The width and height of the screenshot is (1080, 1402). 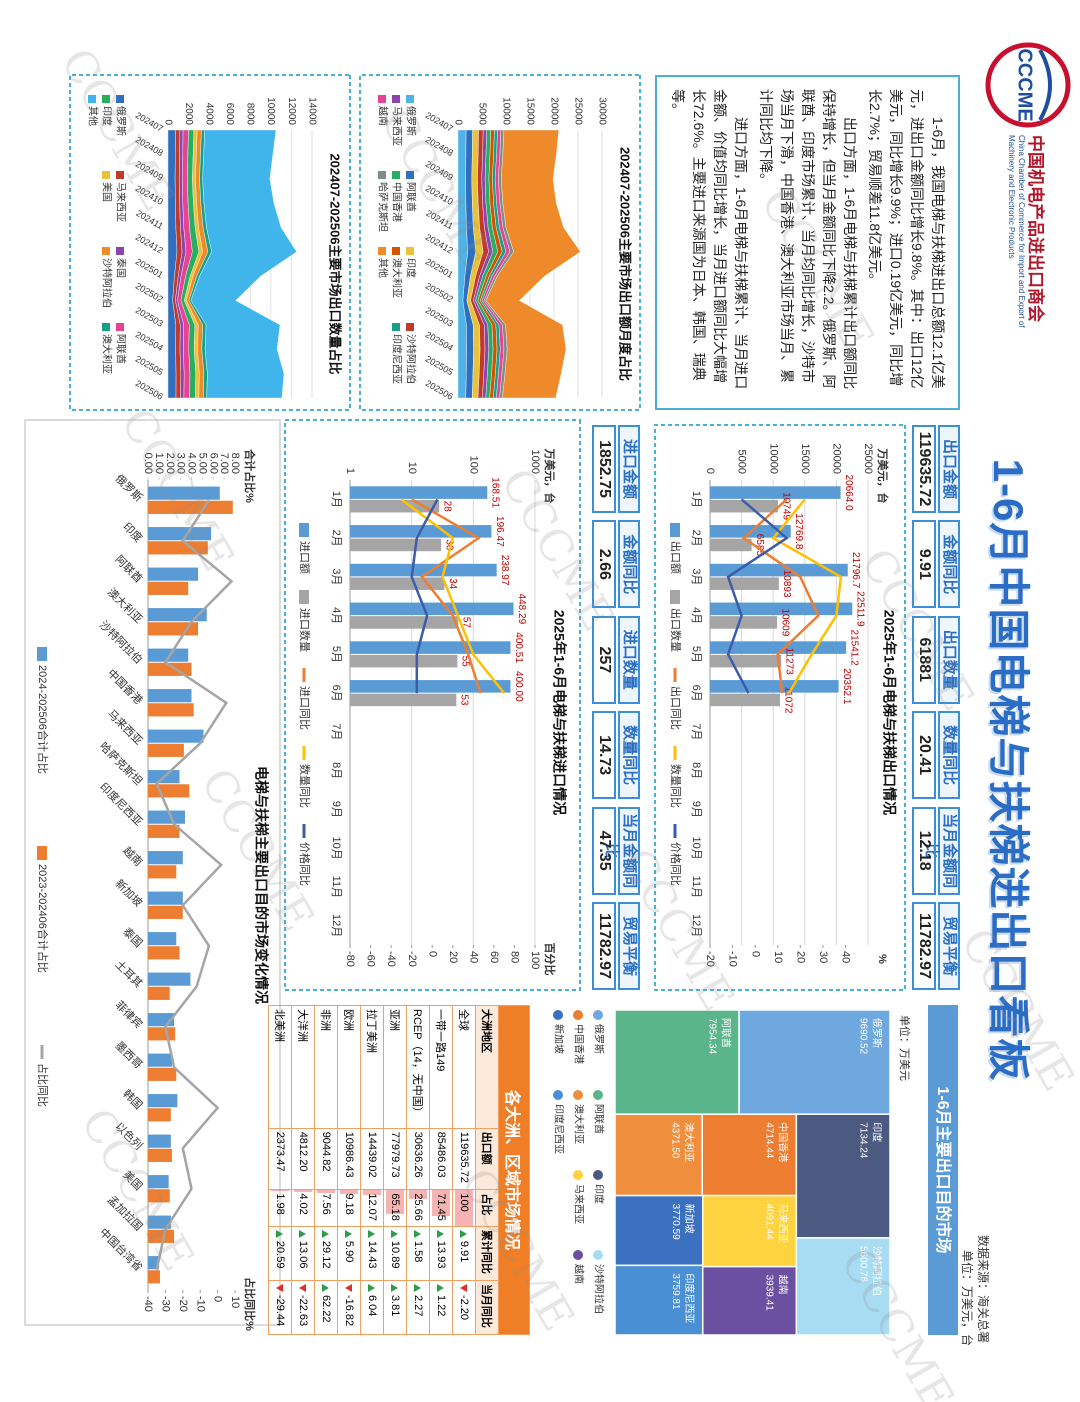 What do you see at coordinates (279, 1025) in the screenshot?
I see `cell-text: 北美洲` at bounding box center [279, 1025].